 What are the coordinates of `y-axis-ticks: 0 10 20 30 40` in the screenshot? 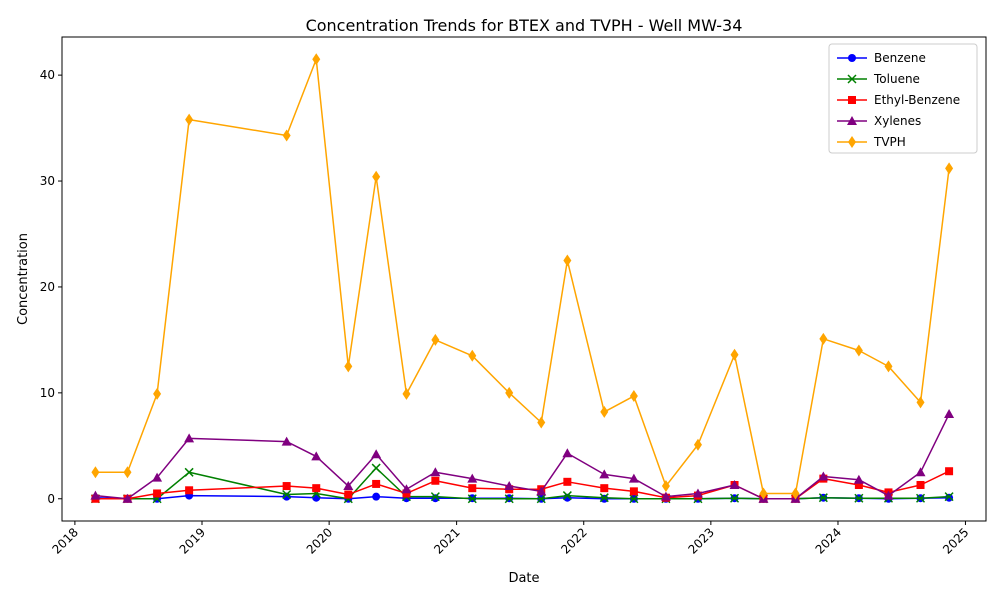 It's located at (51, 287).